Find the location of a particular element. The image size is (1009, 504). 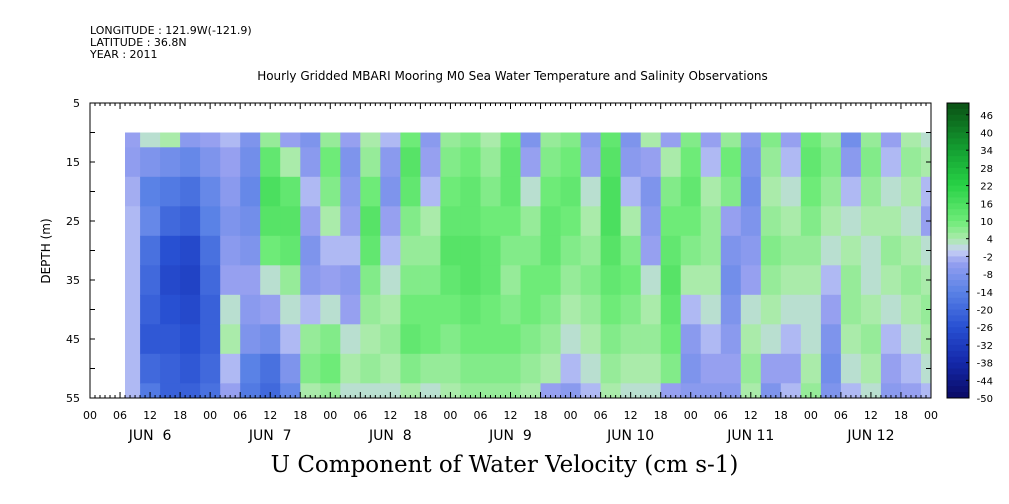

day-label: JUN 7 is located at coordinates (270, 436).